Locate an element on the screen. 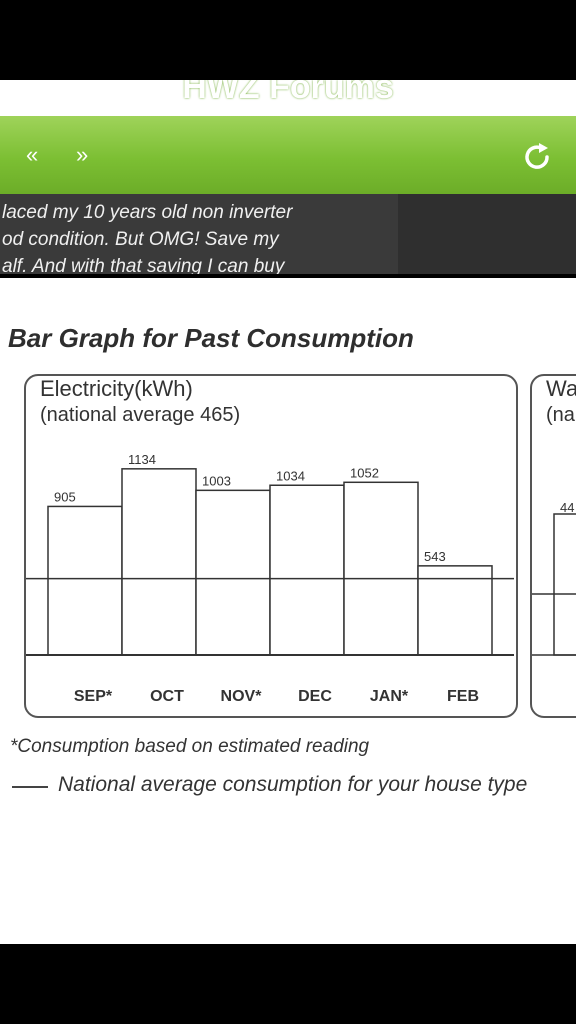 Image resolution: width=576 pixels, height=1024 pixels. bar-value-label: 1003 is located at coordinates (216, 480).